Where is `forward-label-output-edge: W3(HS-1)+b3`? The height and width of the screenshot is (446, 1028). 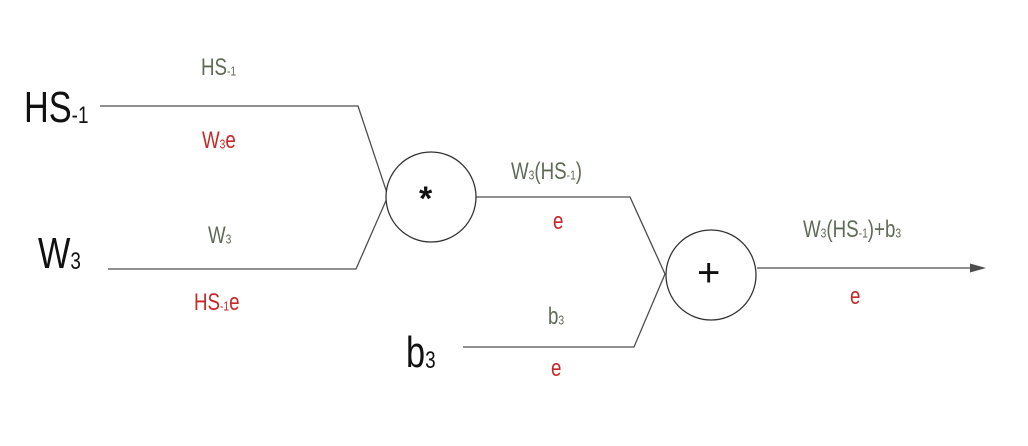
forward-label-output-edge: W3(HS-1)+b3 is located at coordinates (852, 229).